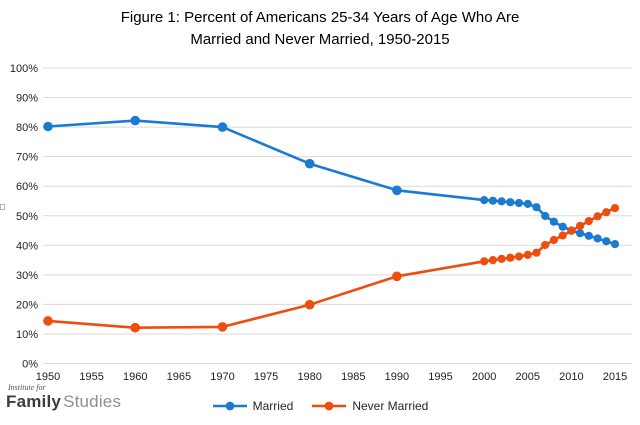  Describe the element at coordinates (27, 305) in the screenshot. I see `y-tick-label: 20%` at that location.